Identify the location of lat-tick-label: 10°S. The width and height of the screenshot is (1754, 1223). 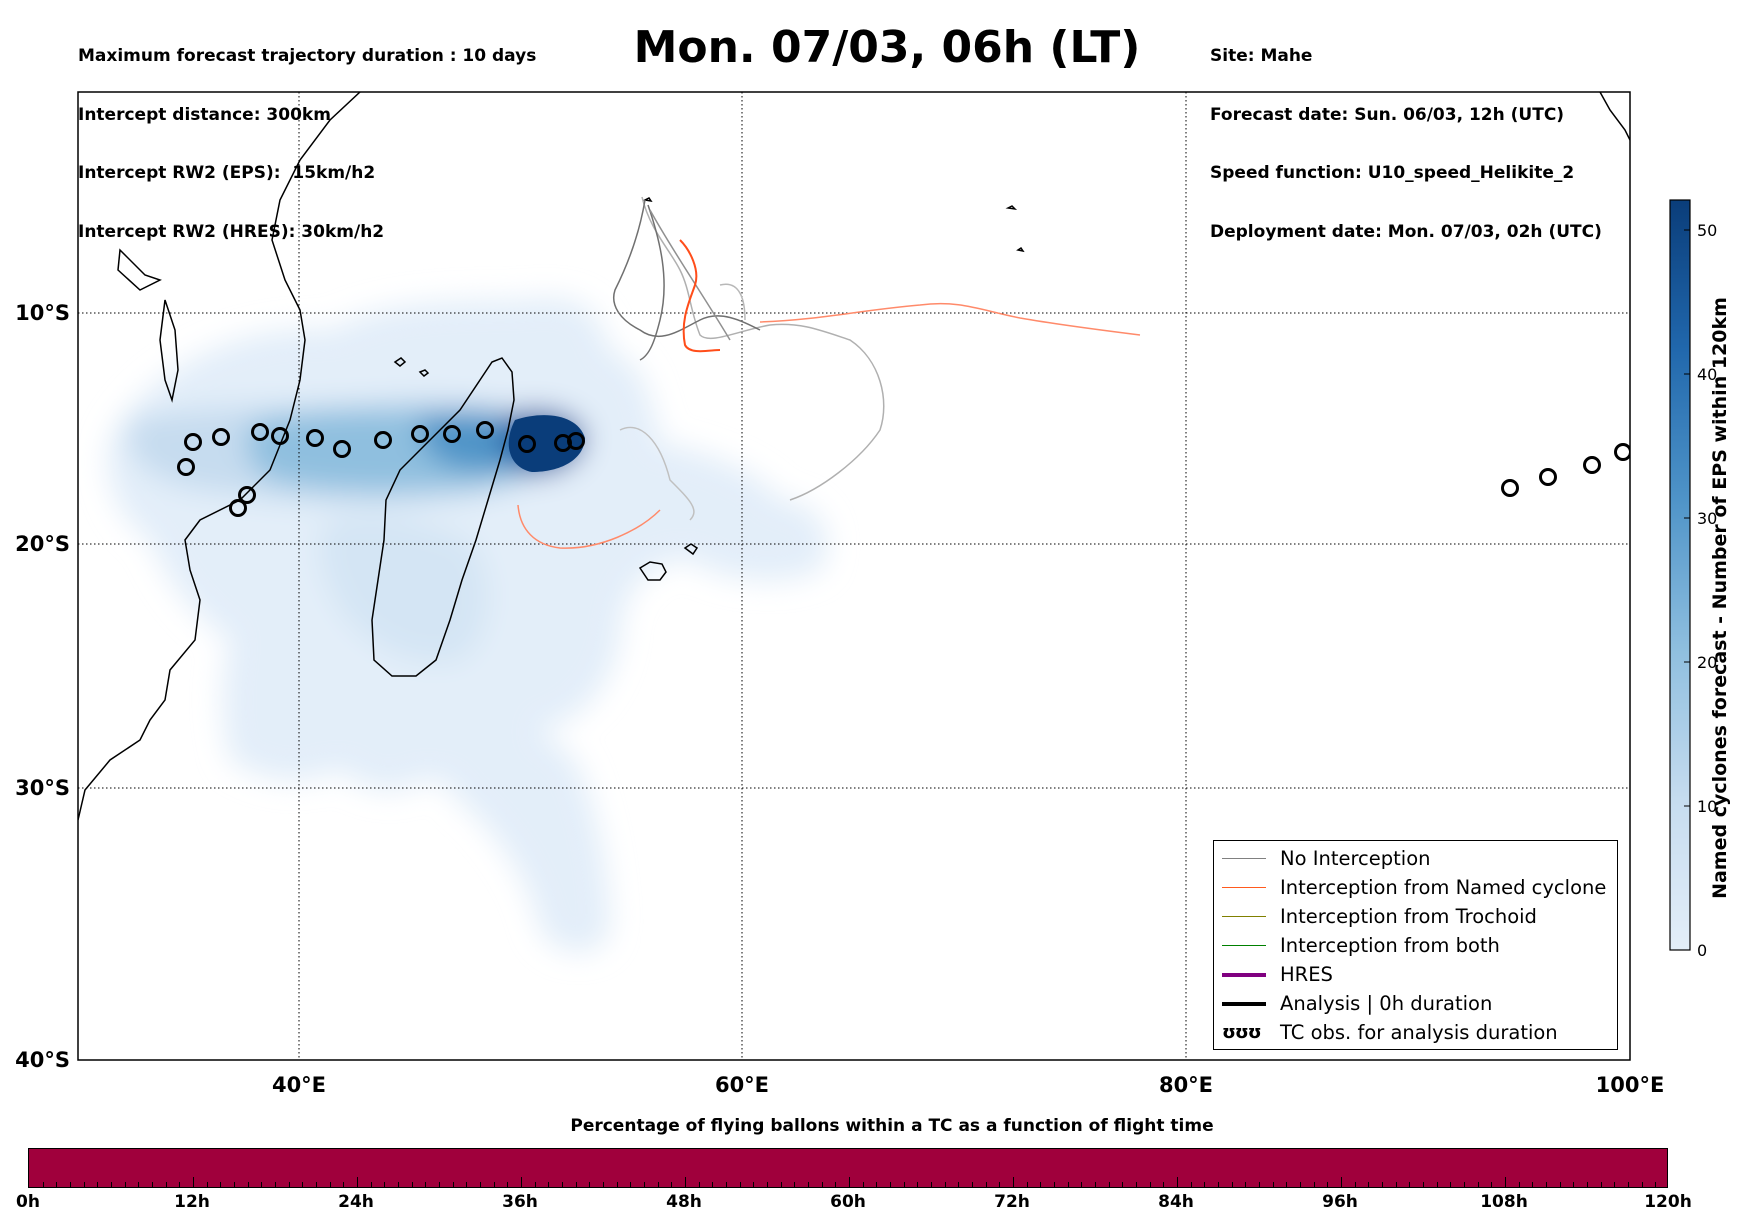
(42, 313).